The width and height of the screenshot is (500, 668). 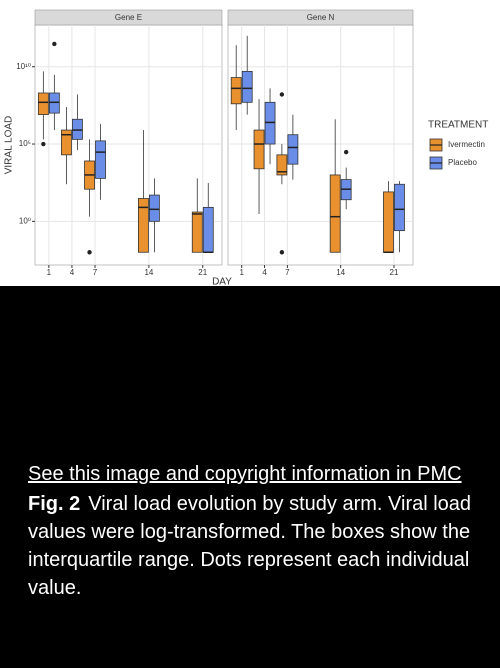 I want to click on y-tick-label: 10⁵, so click(x=25, y=143).